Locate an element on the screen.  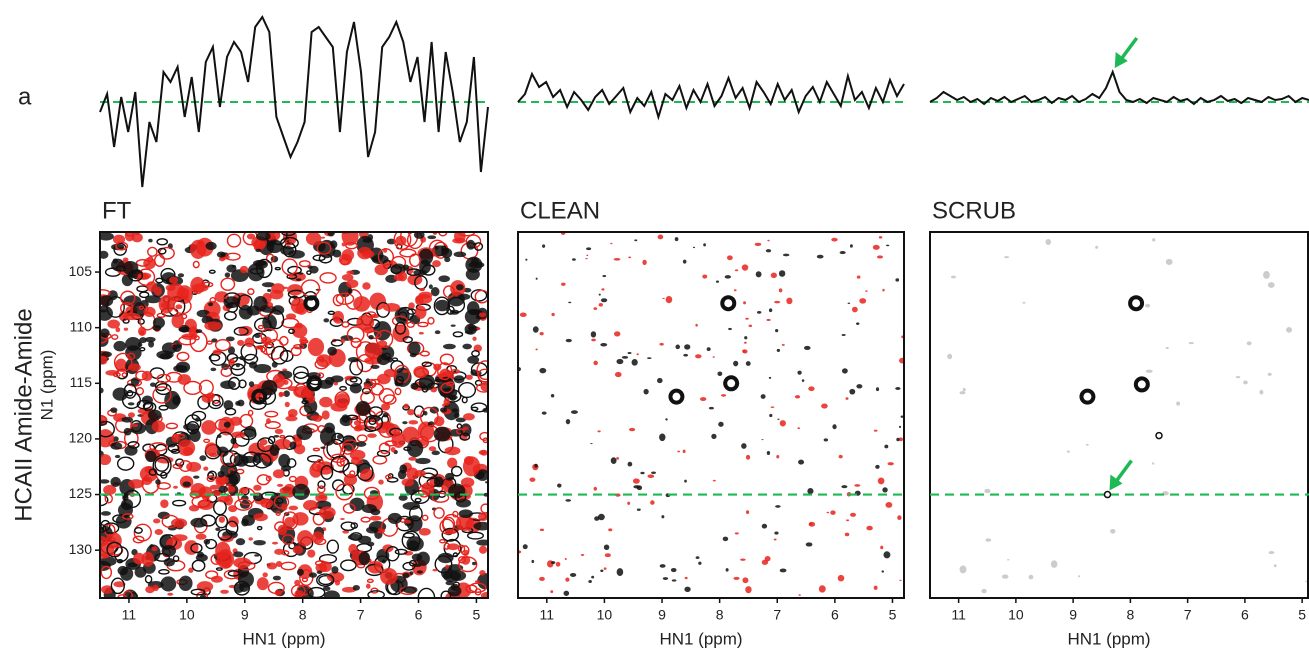
trace-line is located at coordinates (711, 96).